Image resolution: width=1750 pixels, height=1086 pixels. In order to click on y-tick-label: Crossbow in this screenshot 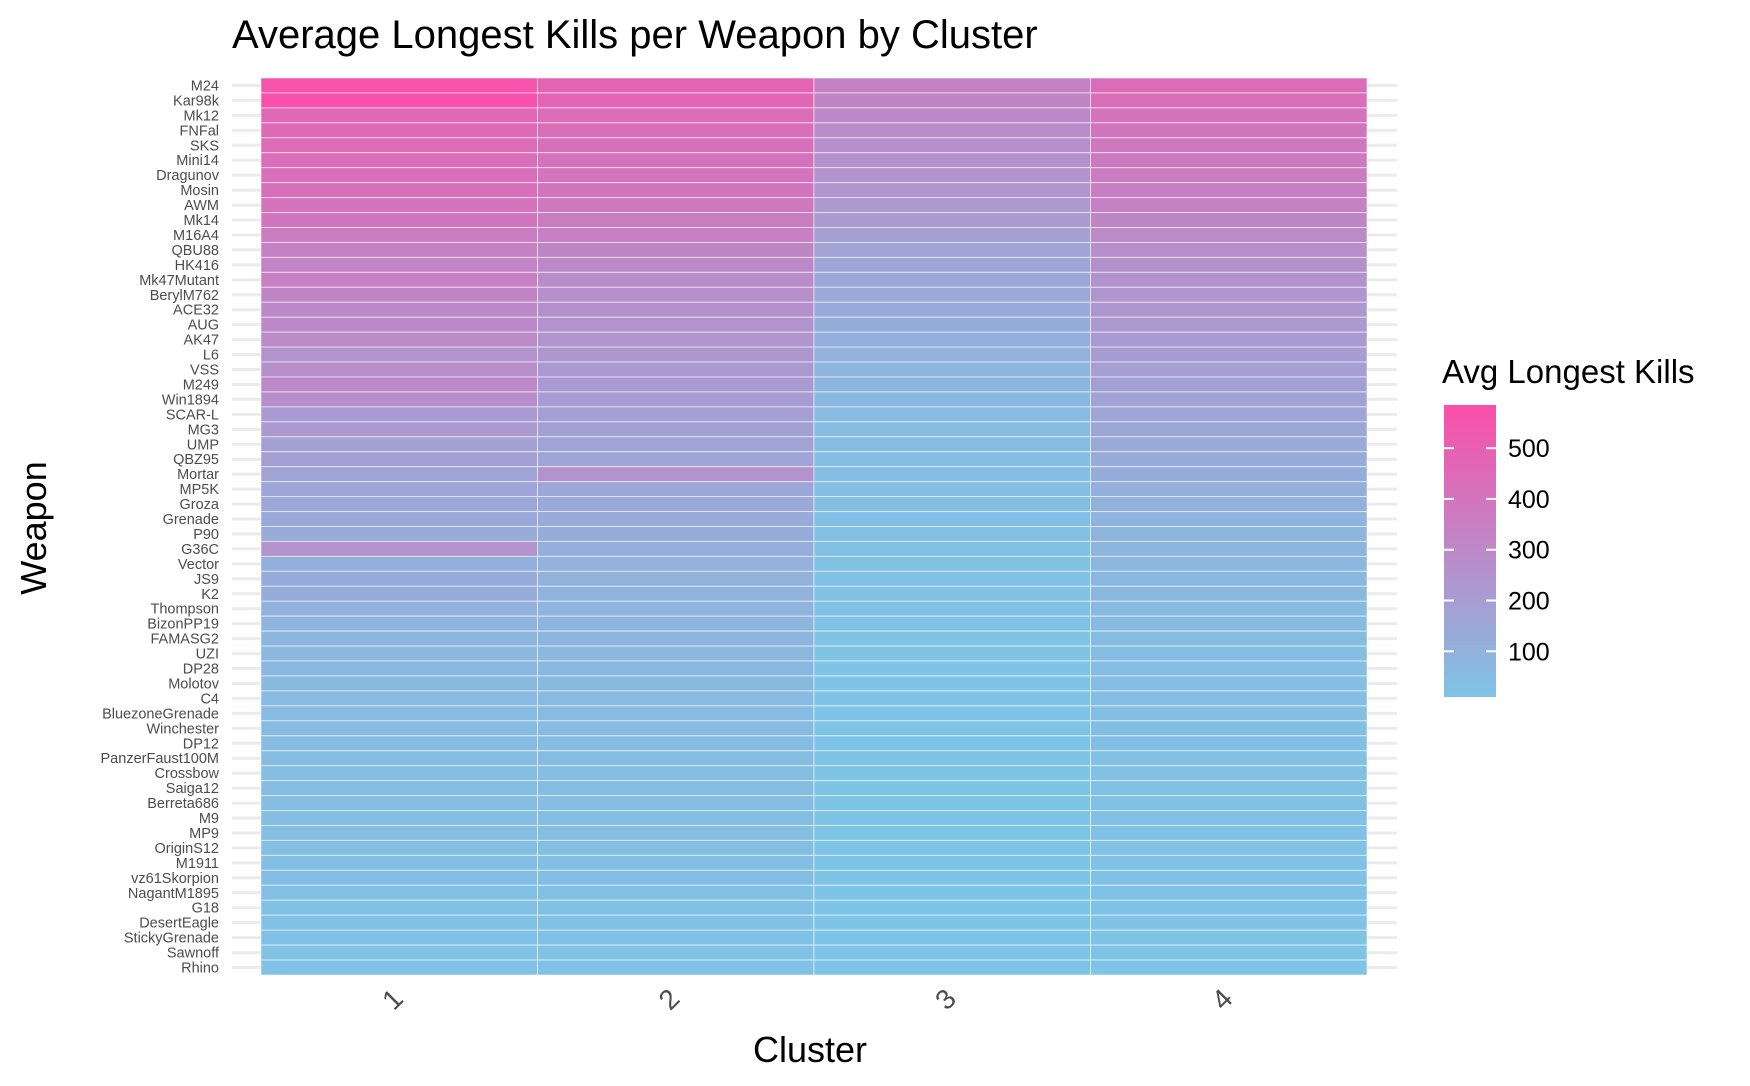, I will do `click(187, 774)`.